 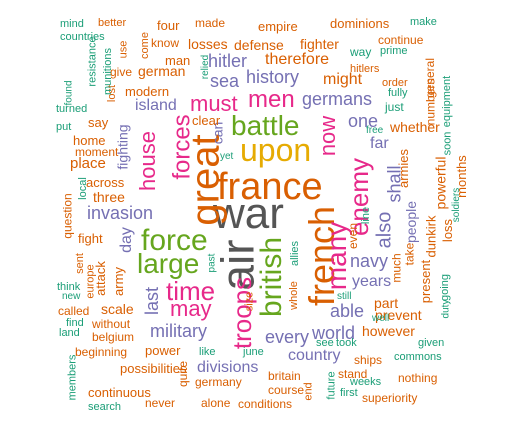 What do you see at coordinates (162, 71) in the screenshot?
I see `word-german: german` at bounding box center [162, 71].